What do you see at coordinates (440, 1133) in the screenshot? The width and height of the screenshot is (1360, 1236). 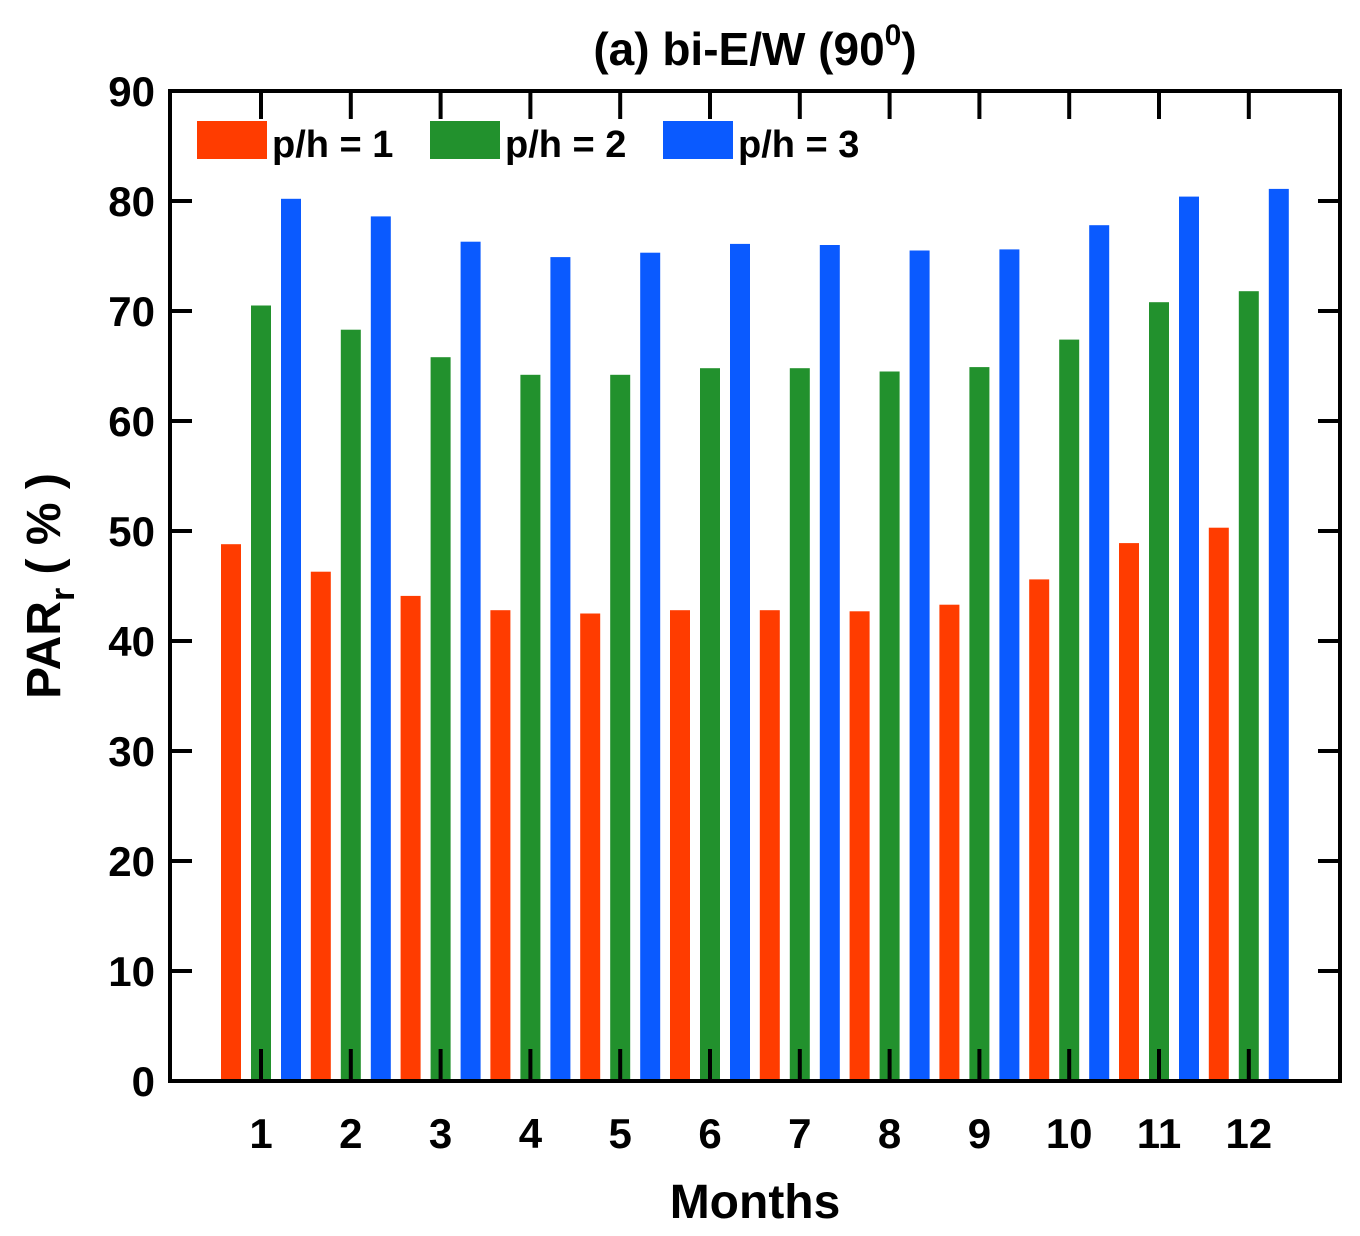 I see `x-tick-label: 3` at bounding box center [440, 1133].